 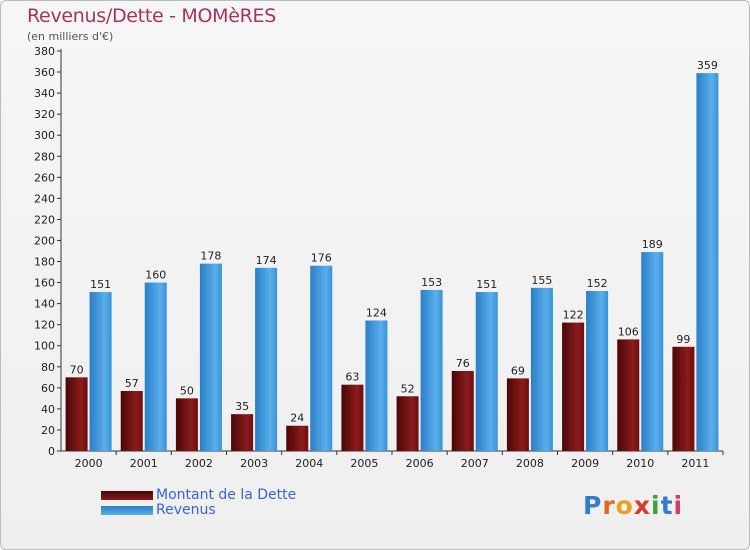 What do you see at coordinates (597, 283) in the screenshot?
I see `data-label-revenue: 152` at bounding box center [597, 283].